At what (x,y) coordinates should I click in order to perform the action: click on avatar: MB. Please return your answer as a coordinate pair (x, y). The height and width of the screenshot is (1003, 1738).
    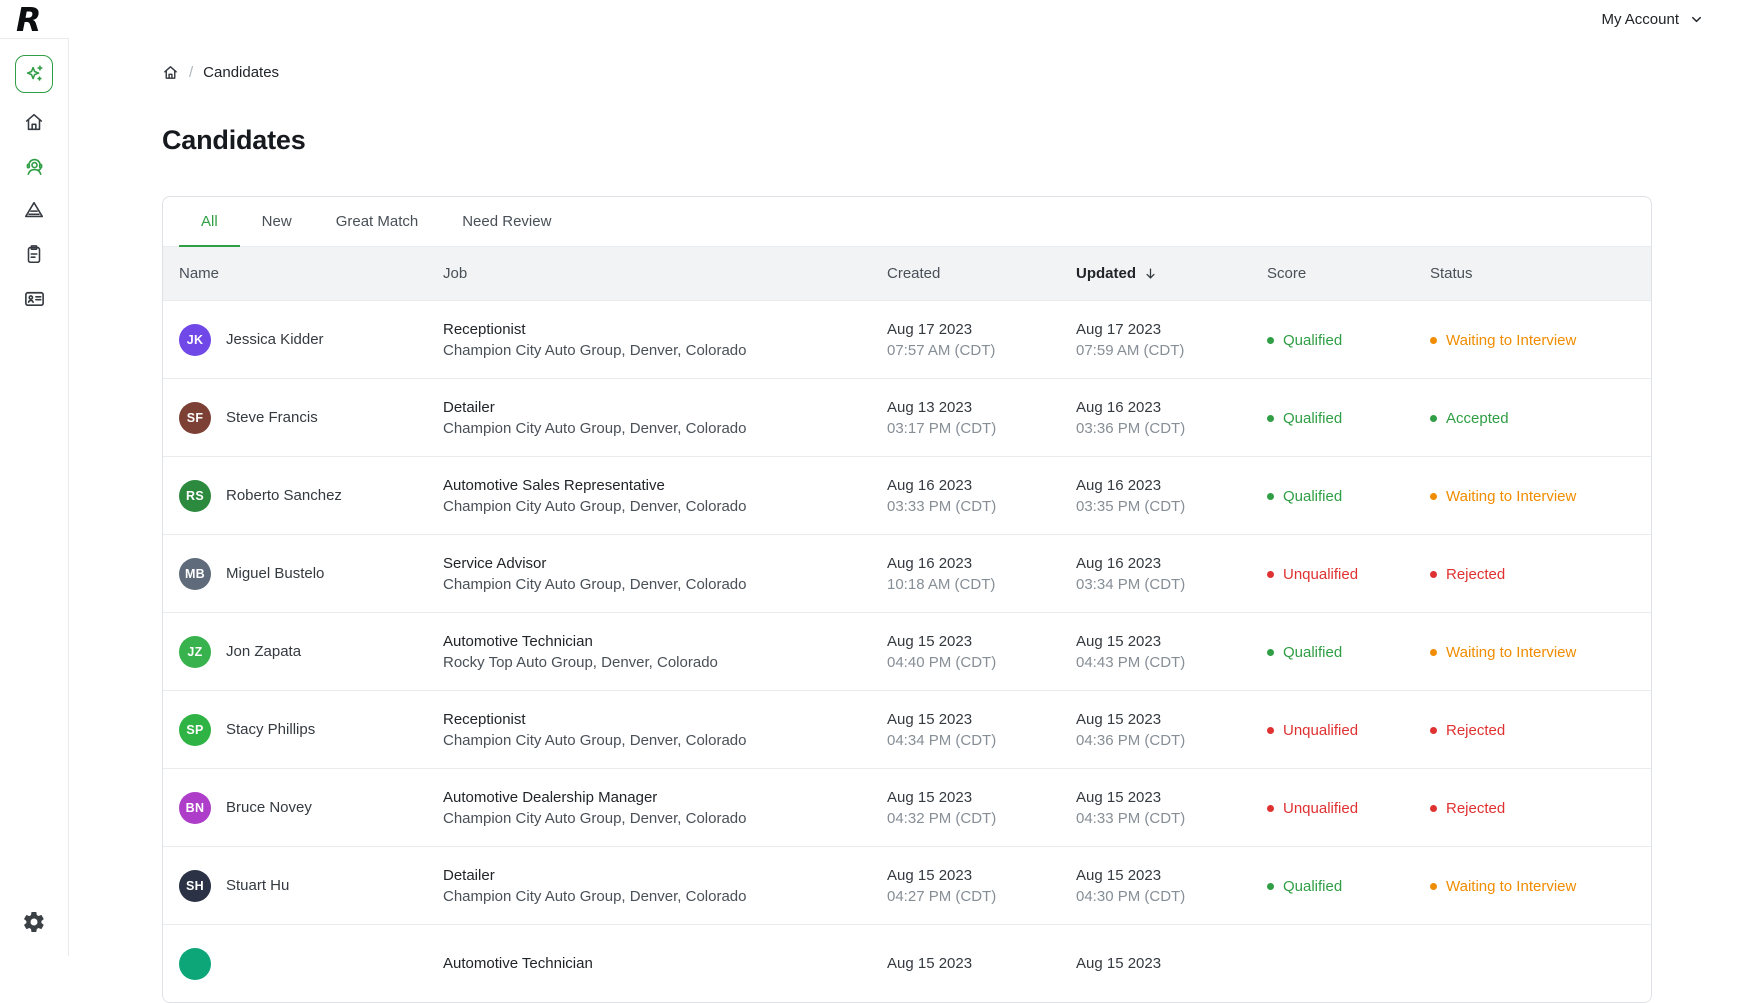
    Looking at the image, I should click on (195, 573).